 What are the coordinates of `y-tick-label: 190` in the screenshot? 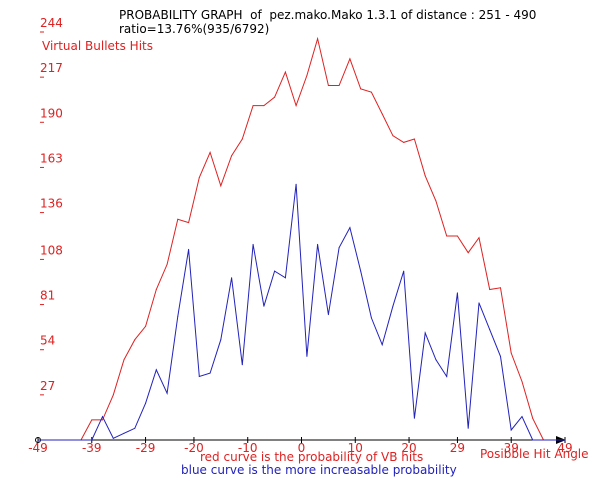 It's located at (51, 113).